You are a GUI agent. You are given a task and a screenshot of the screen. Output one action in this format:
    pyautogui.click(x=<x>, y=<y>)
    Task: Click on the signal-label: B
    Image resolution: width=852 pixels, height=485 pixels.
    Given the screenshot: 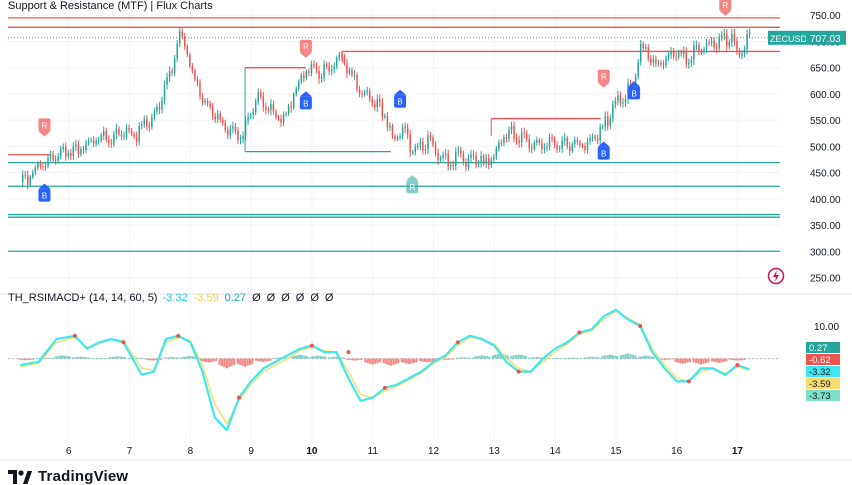 What is the action you would take?
    pyautogui.click(x=305, y=103)
    